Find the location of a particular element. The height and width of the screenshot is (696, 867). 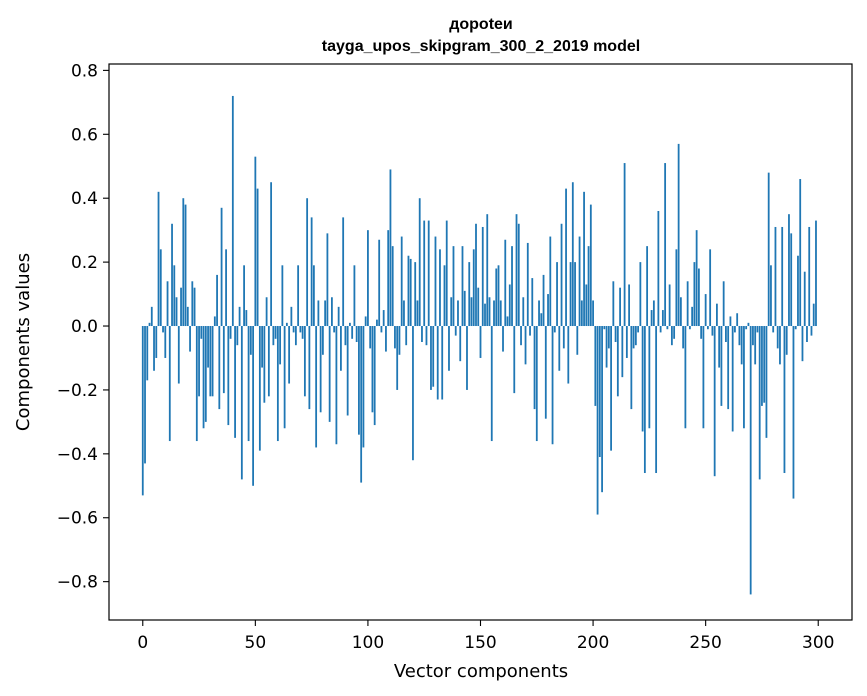

x-tick-label: 100 is located at coordinates (368, 643).